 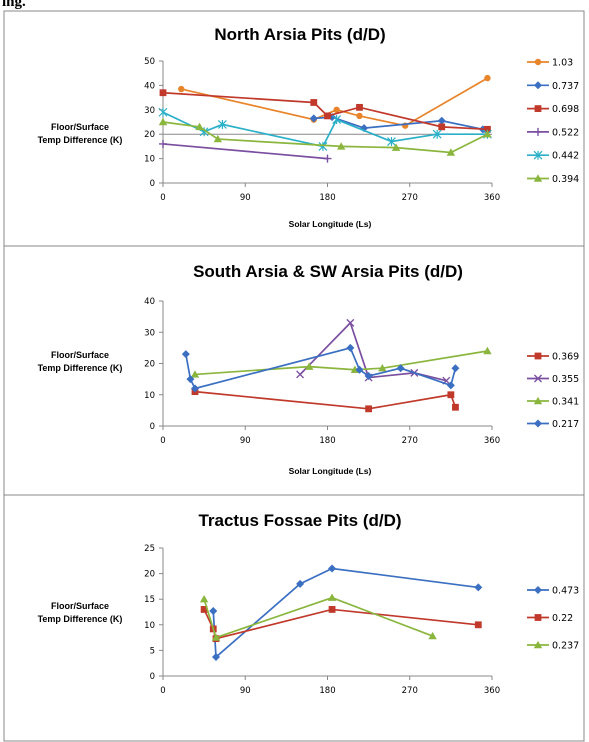 I want to click on y-tick-label: 30, so click(x=149, y=111).